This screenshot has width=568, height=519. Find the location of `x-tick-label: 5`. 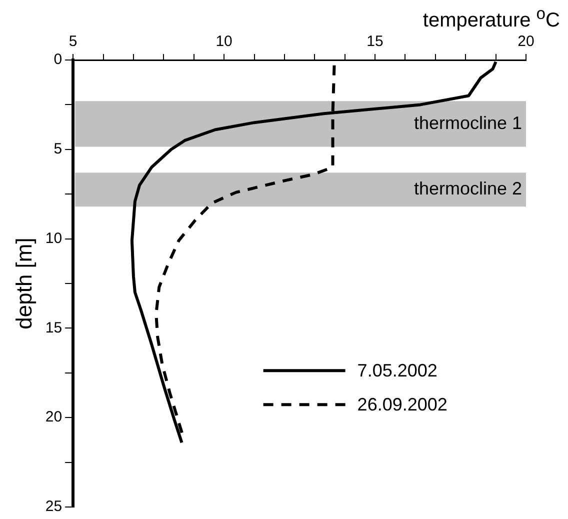

x-tick-label: 5 is located at coordinates (73, 41).